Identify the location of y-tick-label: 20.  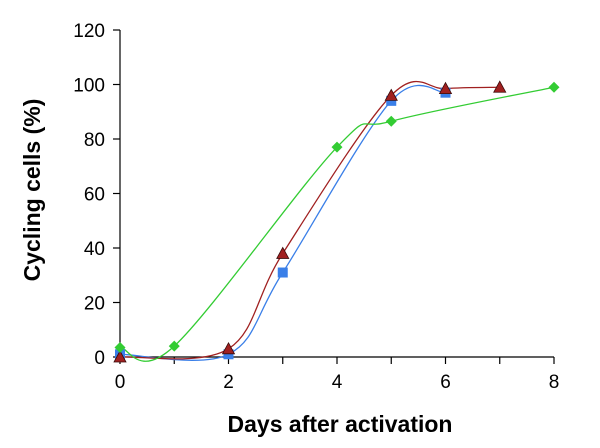
(94, 304).